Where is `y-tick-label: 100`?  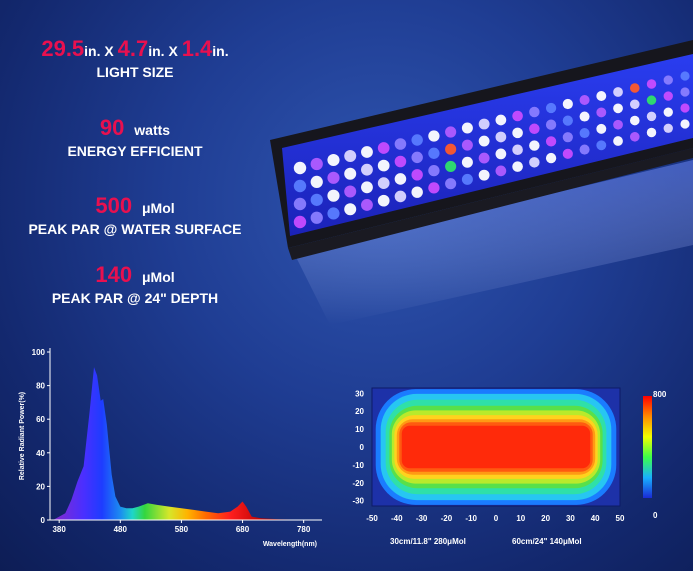 y-tick-label: 100 is located at coordinates (39, 352).